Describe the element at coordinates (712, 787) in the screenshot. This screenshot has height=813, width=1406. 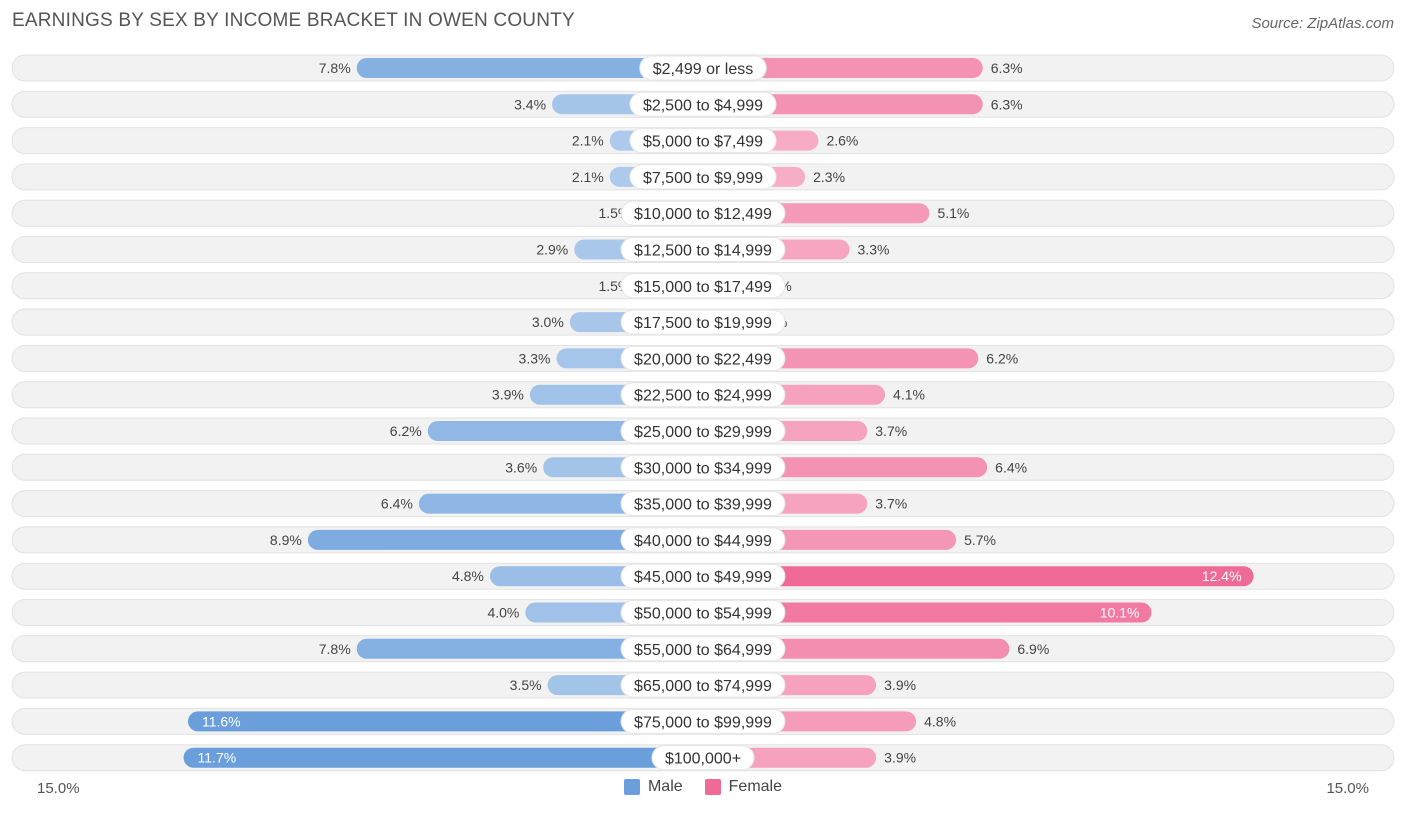
I see `legend-swatch-female` at that location.